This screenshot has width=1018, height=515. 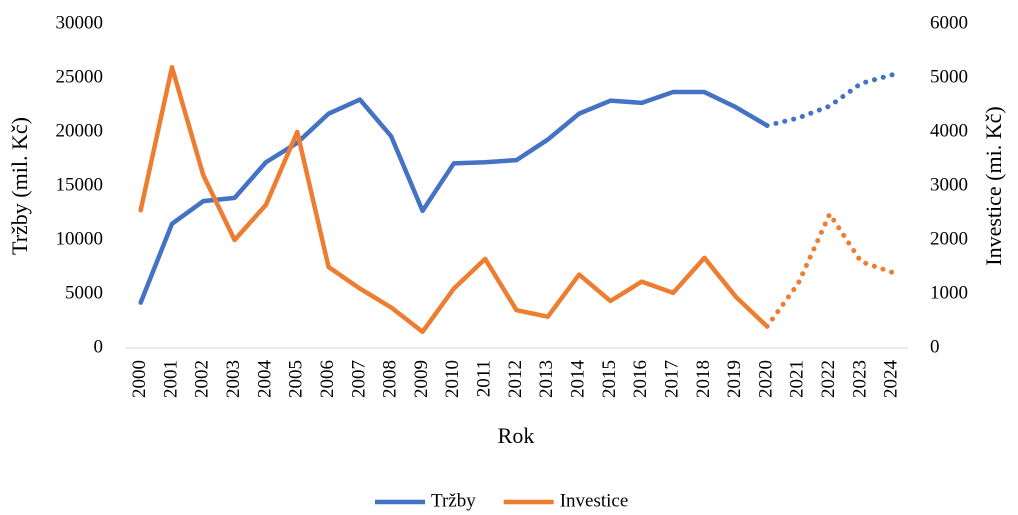 What do you see at coordinates (84, 292) in the screenshot?
I see `y-tick-label: 5000` at bounding box center [84, 292].